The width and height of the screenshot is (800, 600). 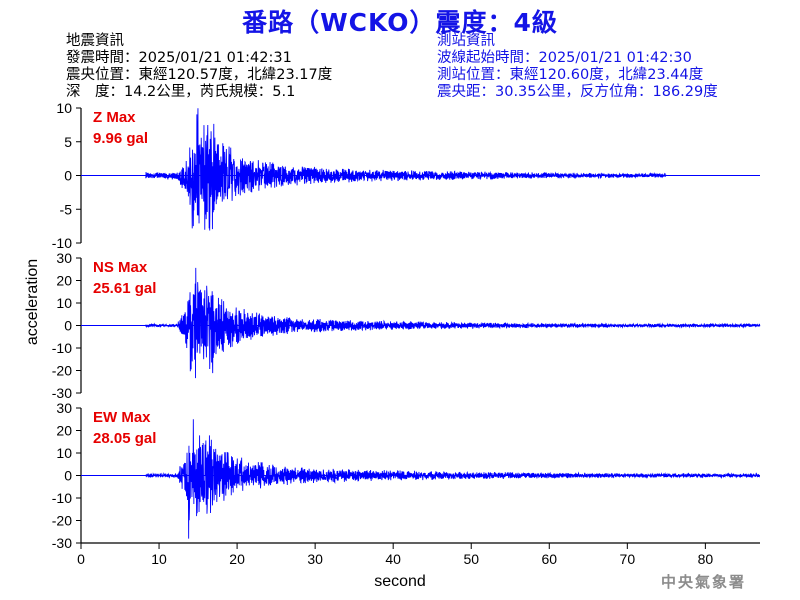 I want to click on agency-credit: 中央氣象署, so click(x=703, y=582).